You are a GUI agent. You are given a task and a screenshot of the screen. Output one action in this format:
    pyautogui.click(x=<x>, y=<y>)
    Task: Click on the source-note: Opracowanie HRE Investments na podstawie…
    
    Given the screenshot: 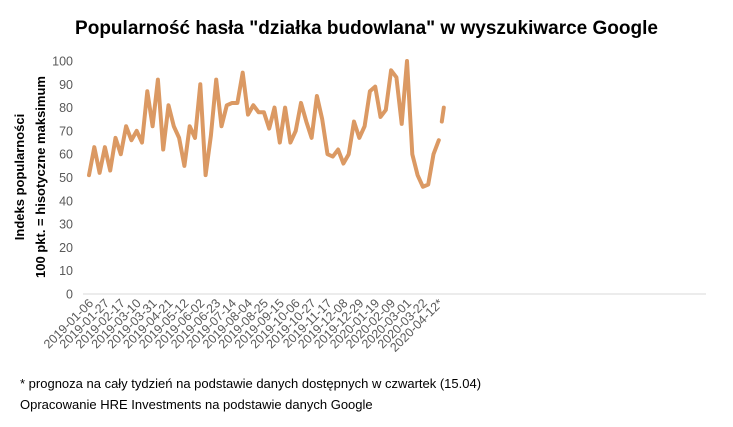 What is the action you would take?
    pyautogui.click(x=196, y=404)
    